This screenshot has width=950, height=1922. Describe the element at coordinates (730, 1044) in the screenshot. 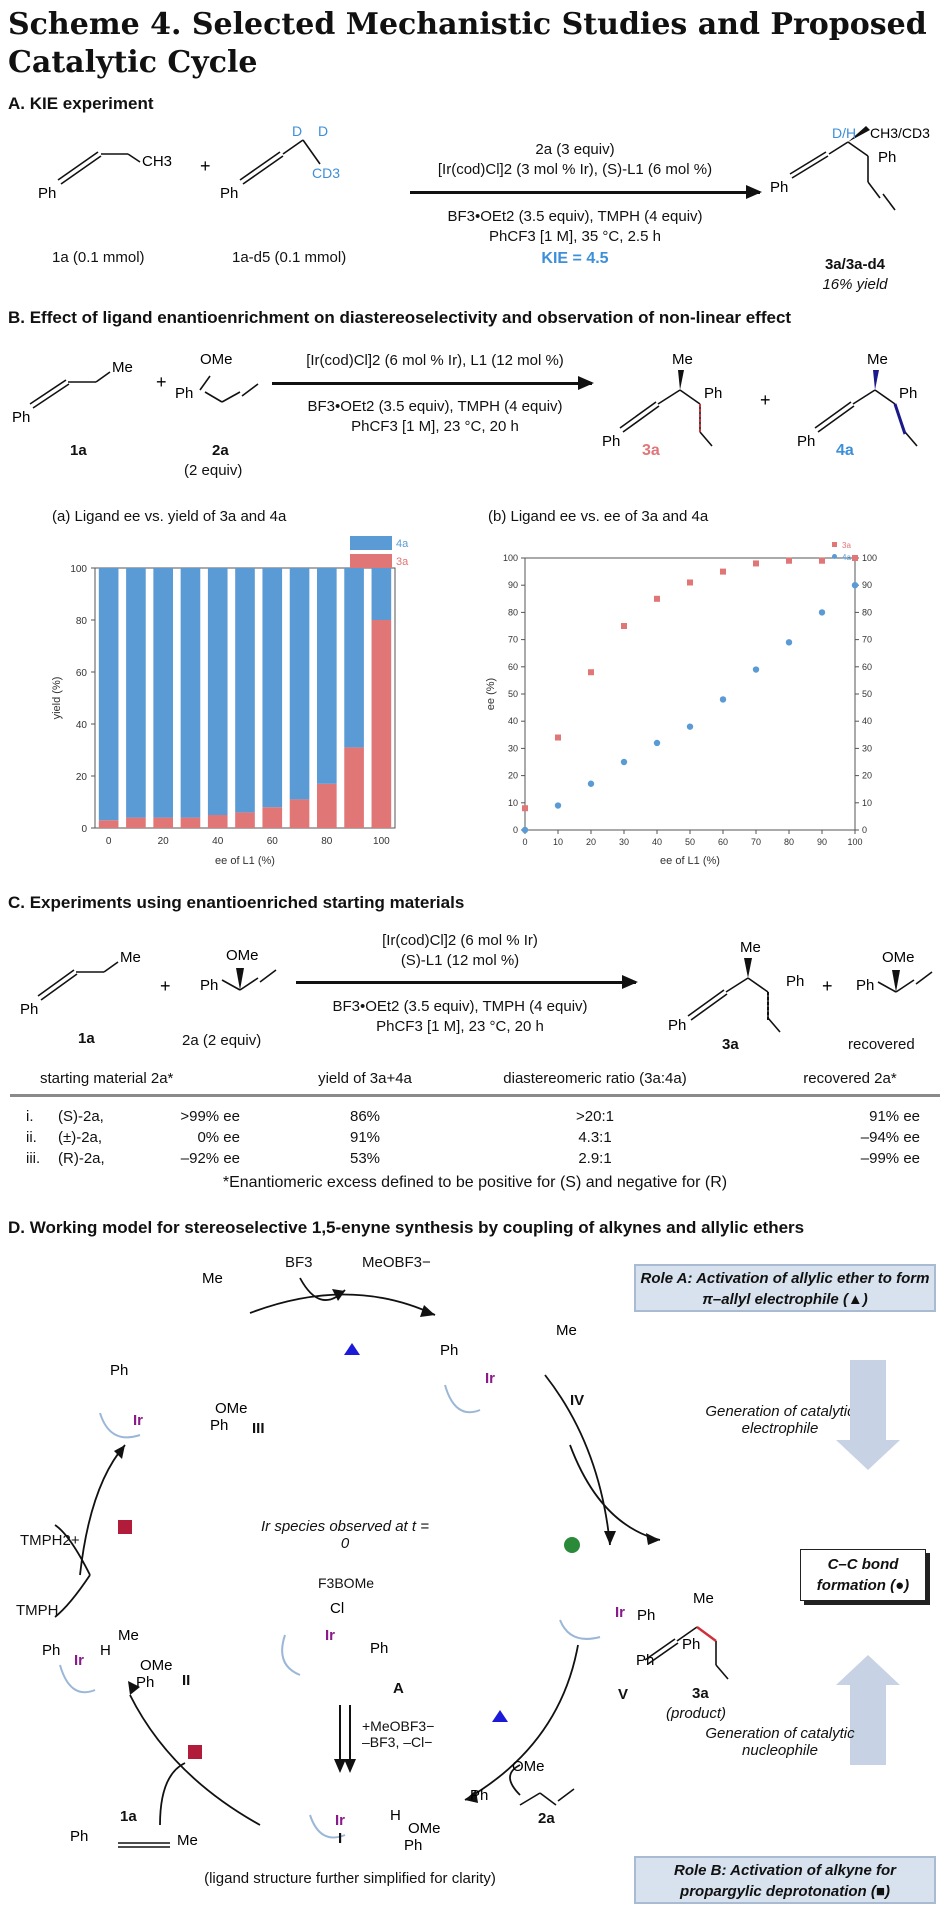

I see `label-3a: 3a` at that location.